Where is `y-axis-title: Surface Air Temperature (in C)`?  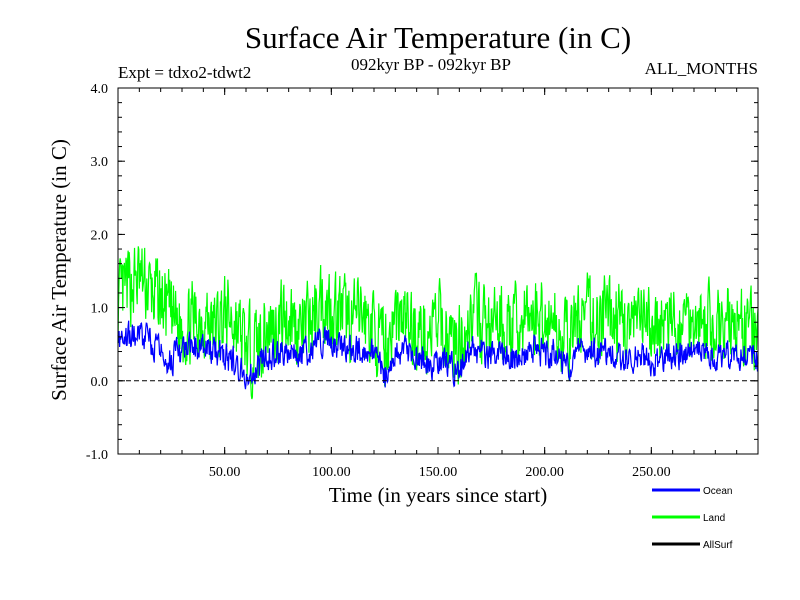
y-axis-title: Surface Air Temperature (in C) is located at coordinates (59, 270).